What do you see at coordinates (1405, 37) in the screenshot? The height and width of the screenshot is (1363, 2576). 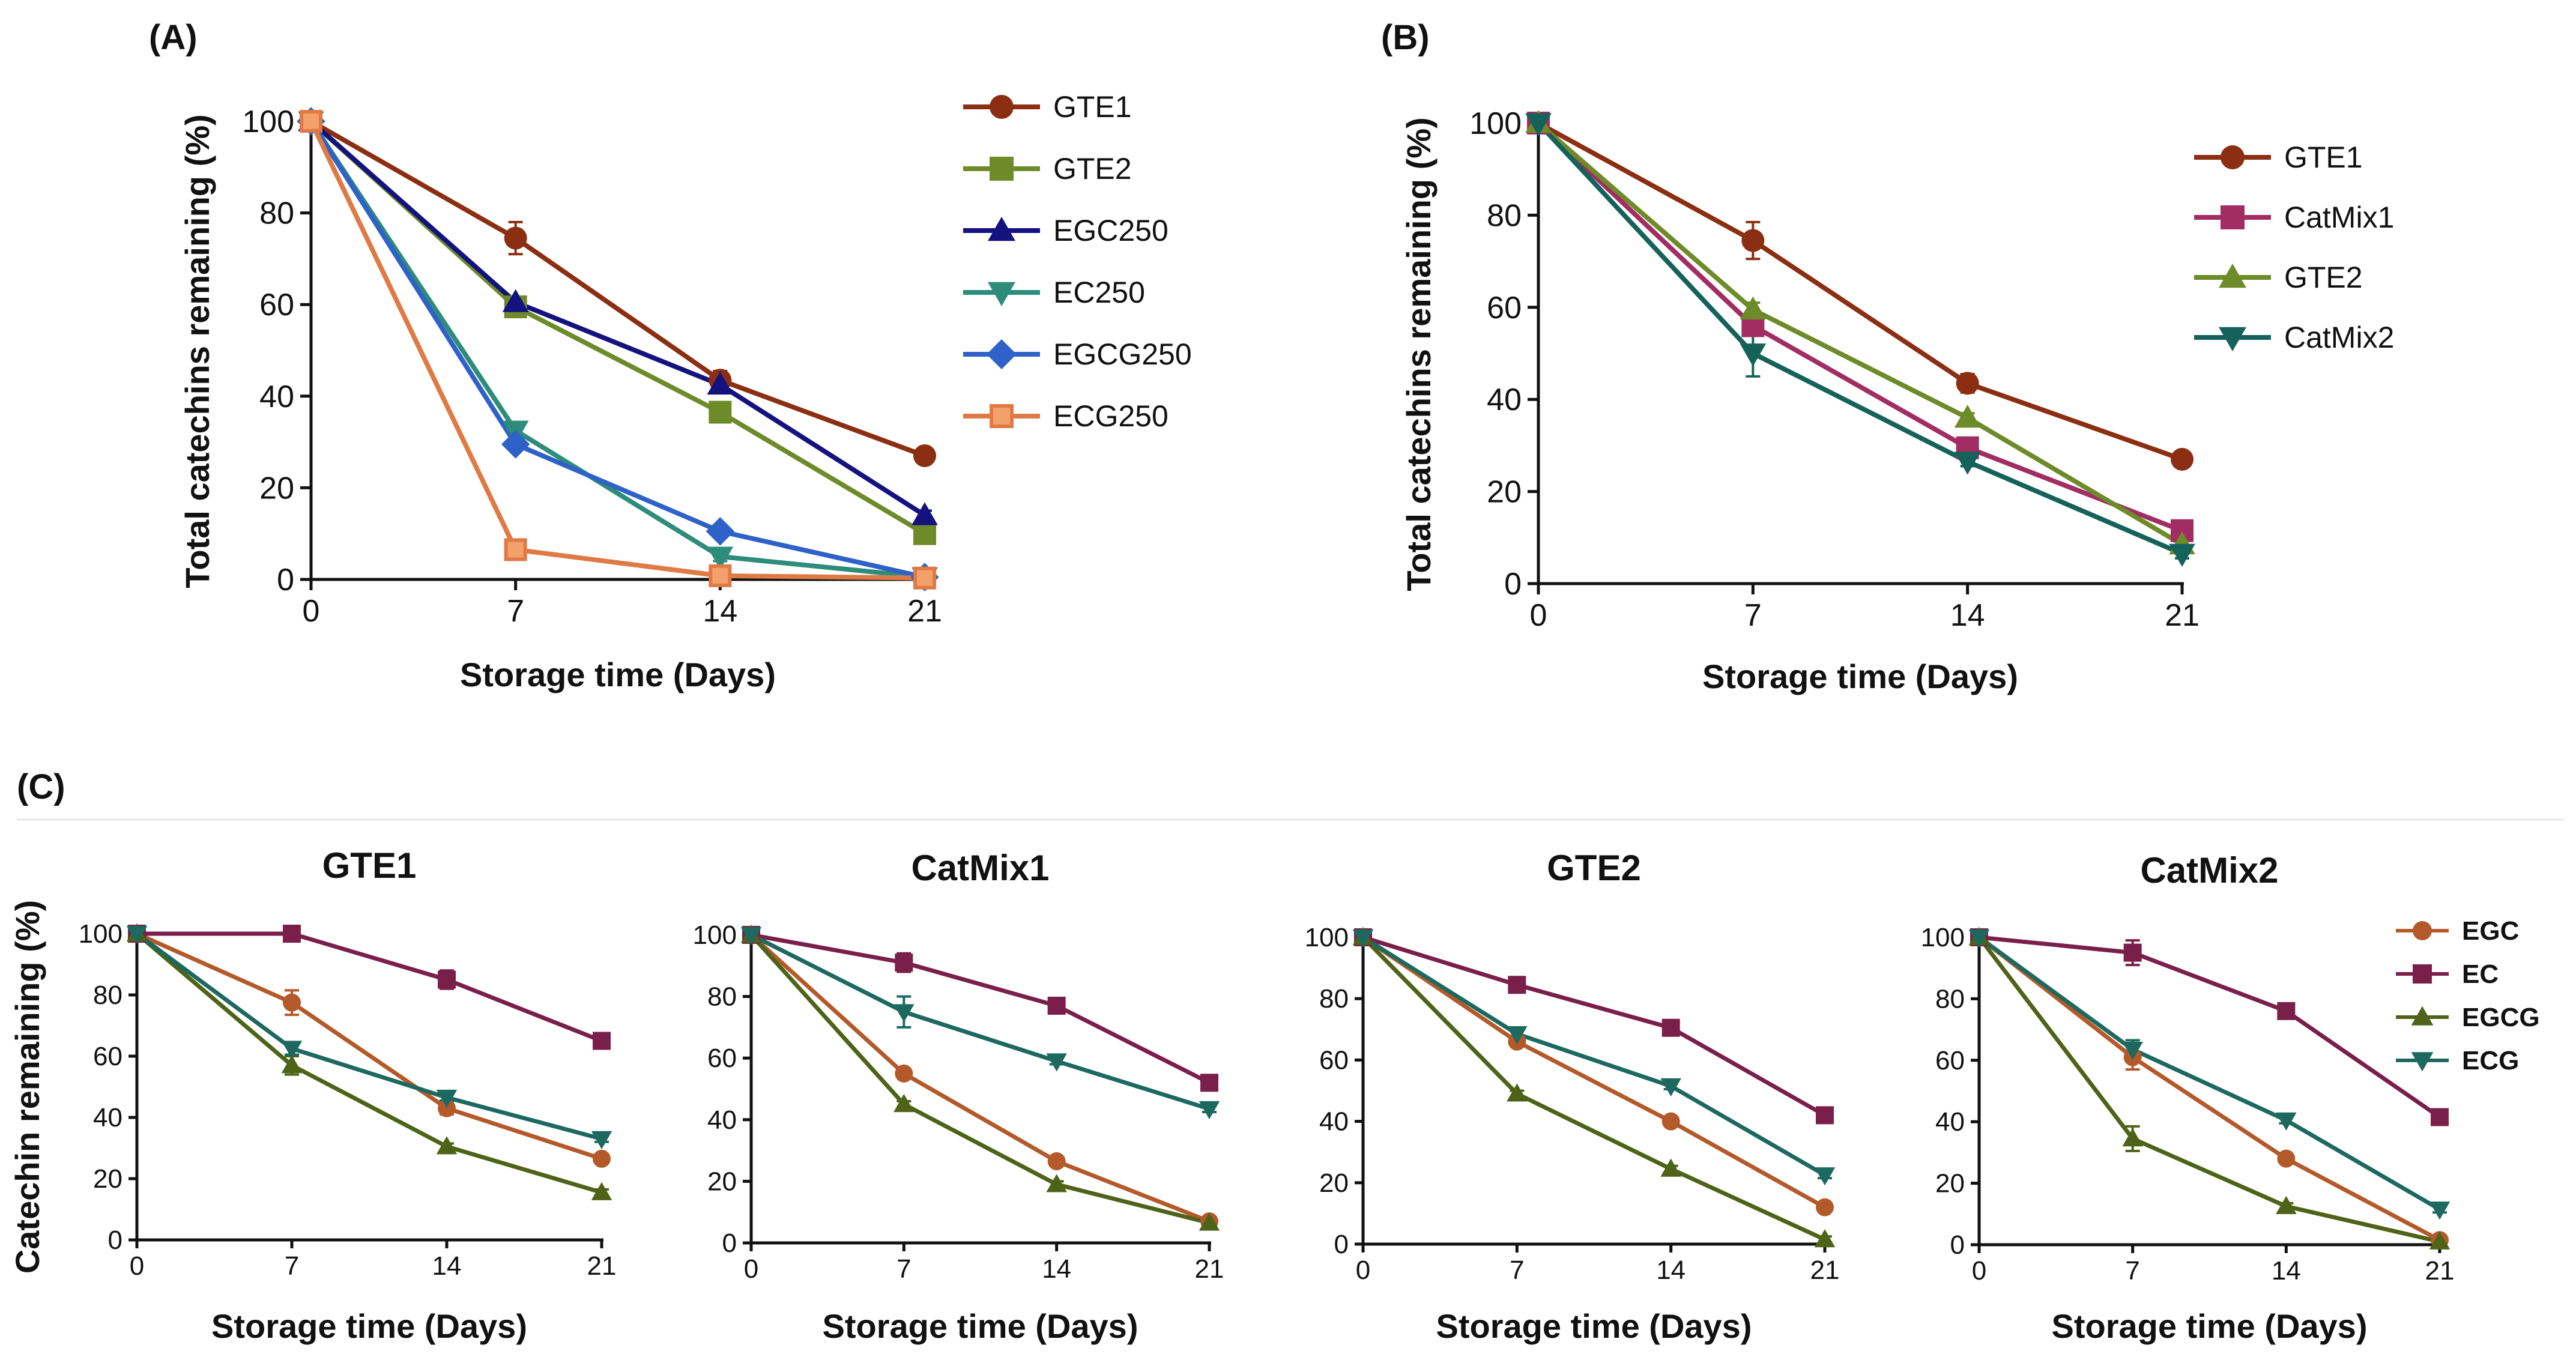 I see `panel-label-b: (B)` at bounding box center [1405, 37].